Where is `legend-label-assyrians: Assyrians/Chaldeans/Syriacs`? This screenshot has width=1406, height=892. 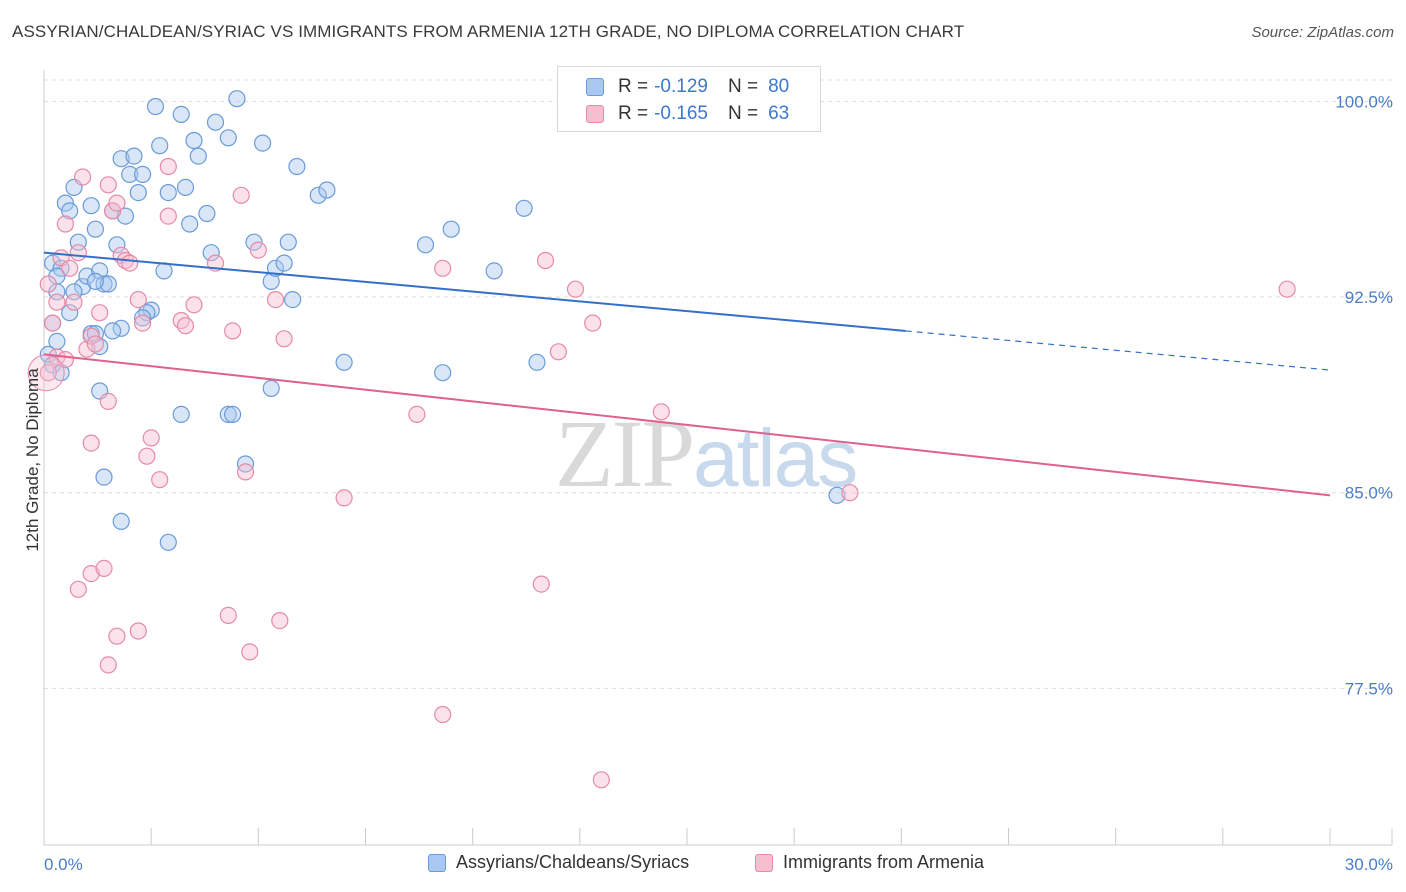
legend-label-assyrians: Assyrians/Chaldeans/Syriacs is located at coordinates (573, 862).